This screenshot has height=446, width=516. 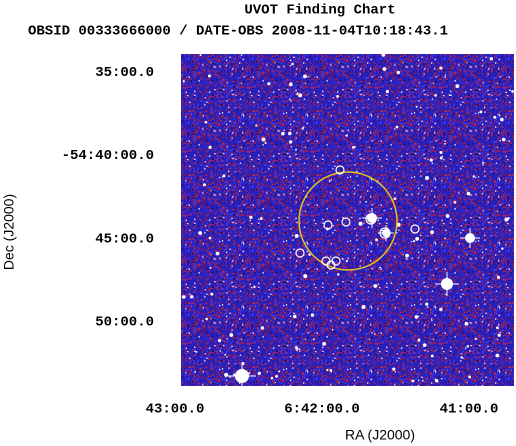 I want to click on source-regions, so click(x=357, y=217).